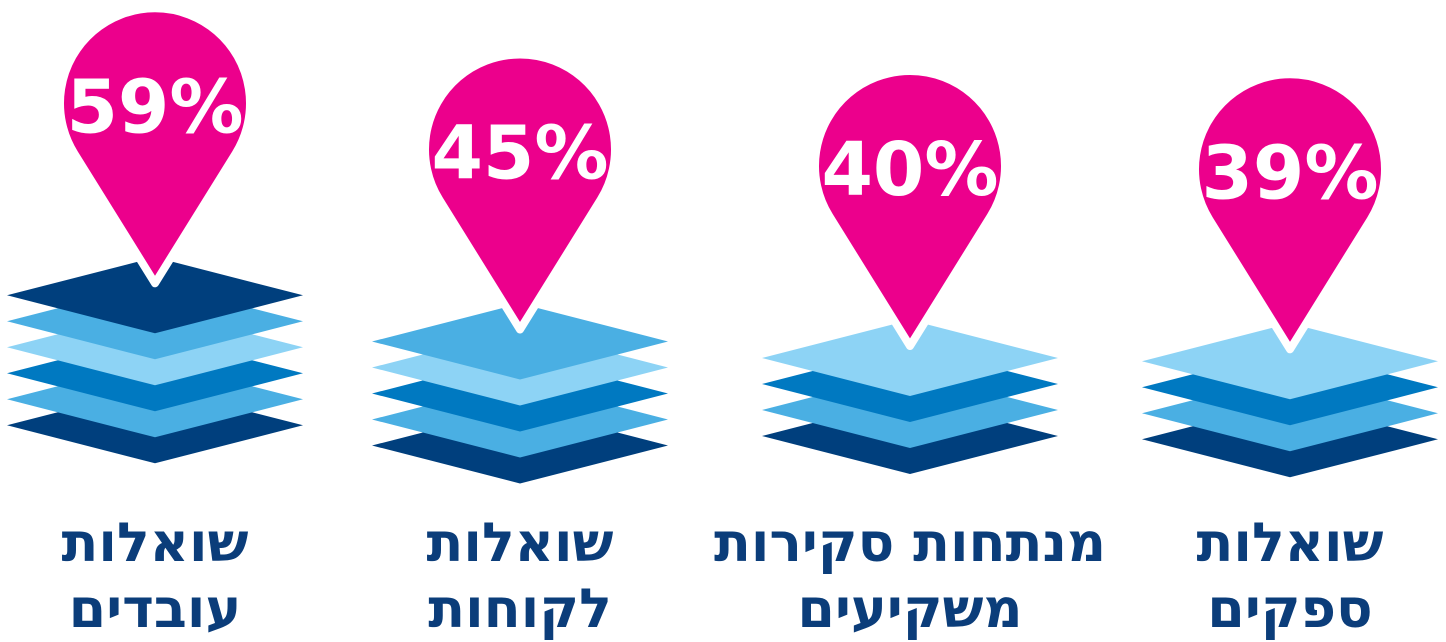 Image resolution: width=1446 pixels, height=642 pixels. I want to click on category-label: שואלות ספקים, so click(1290, 575).